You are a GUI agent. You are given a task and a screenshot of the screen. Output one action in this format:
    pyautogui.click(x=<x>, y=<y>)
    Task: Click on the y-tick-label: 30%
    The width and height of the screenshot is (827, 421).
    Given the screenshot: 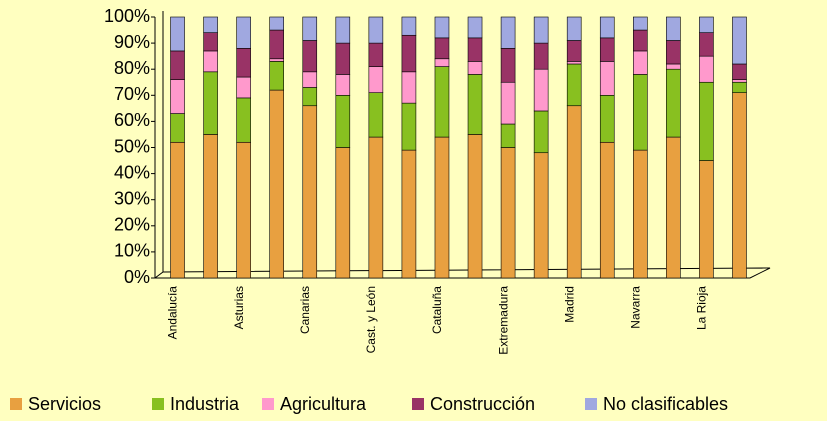 What is the action you would take?
    pyautogui.click(x=132, y=198)
    